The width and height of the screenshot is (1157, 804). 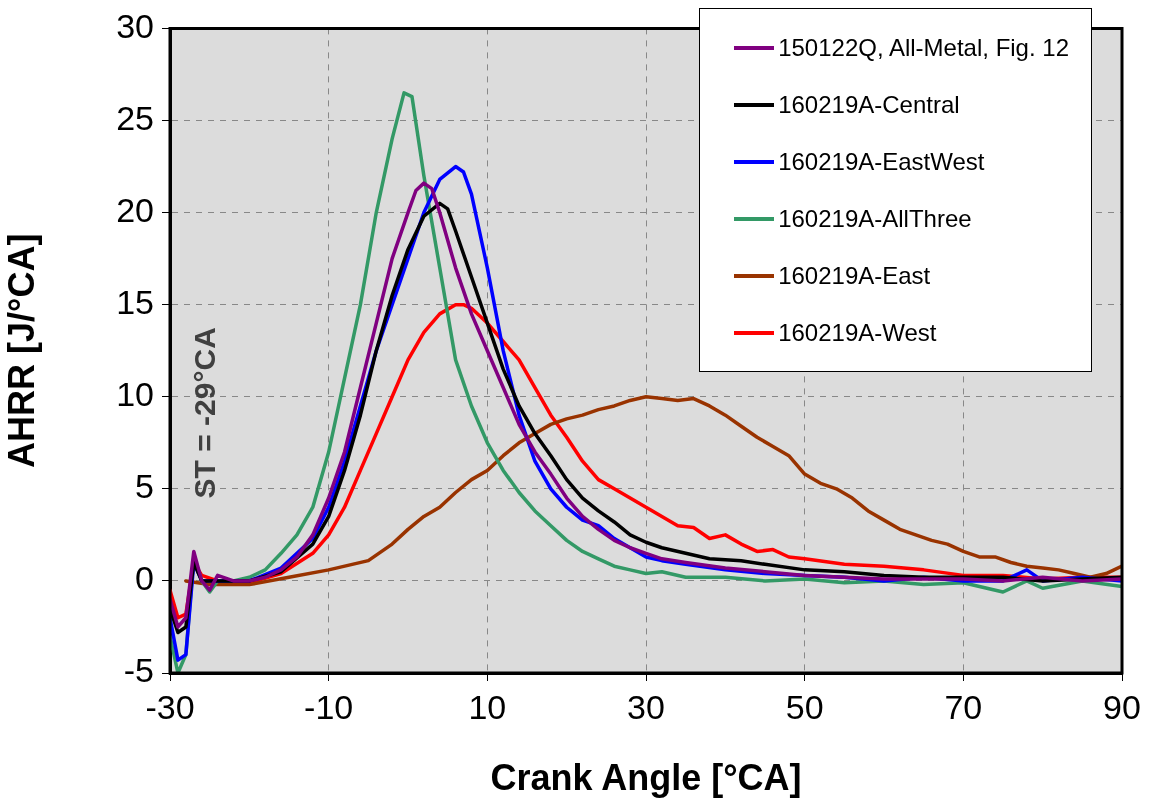 I want to click on y-axis-title: AHRR [J/°CA], so click(x=21, y=350).